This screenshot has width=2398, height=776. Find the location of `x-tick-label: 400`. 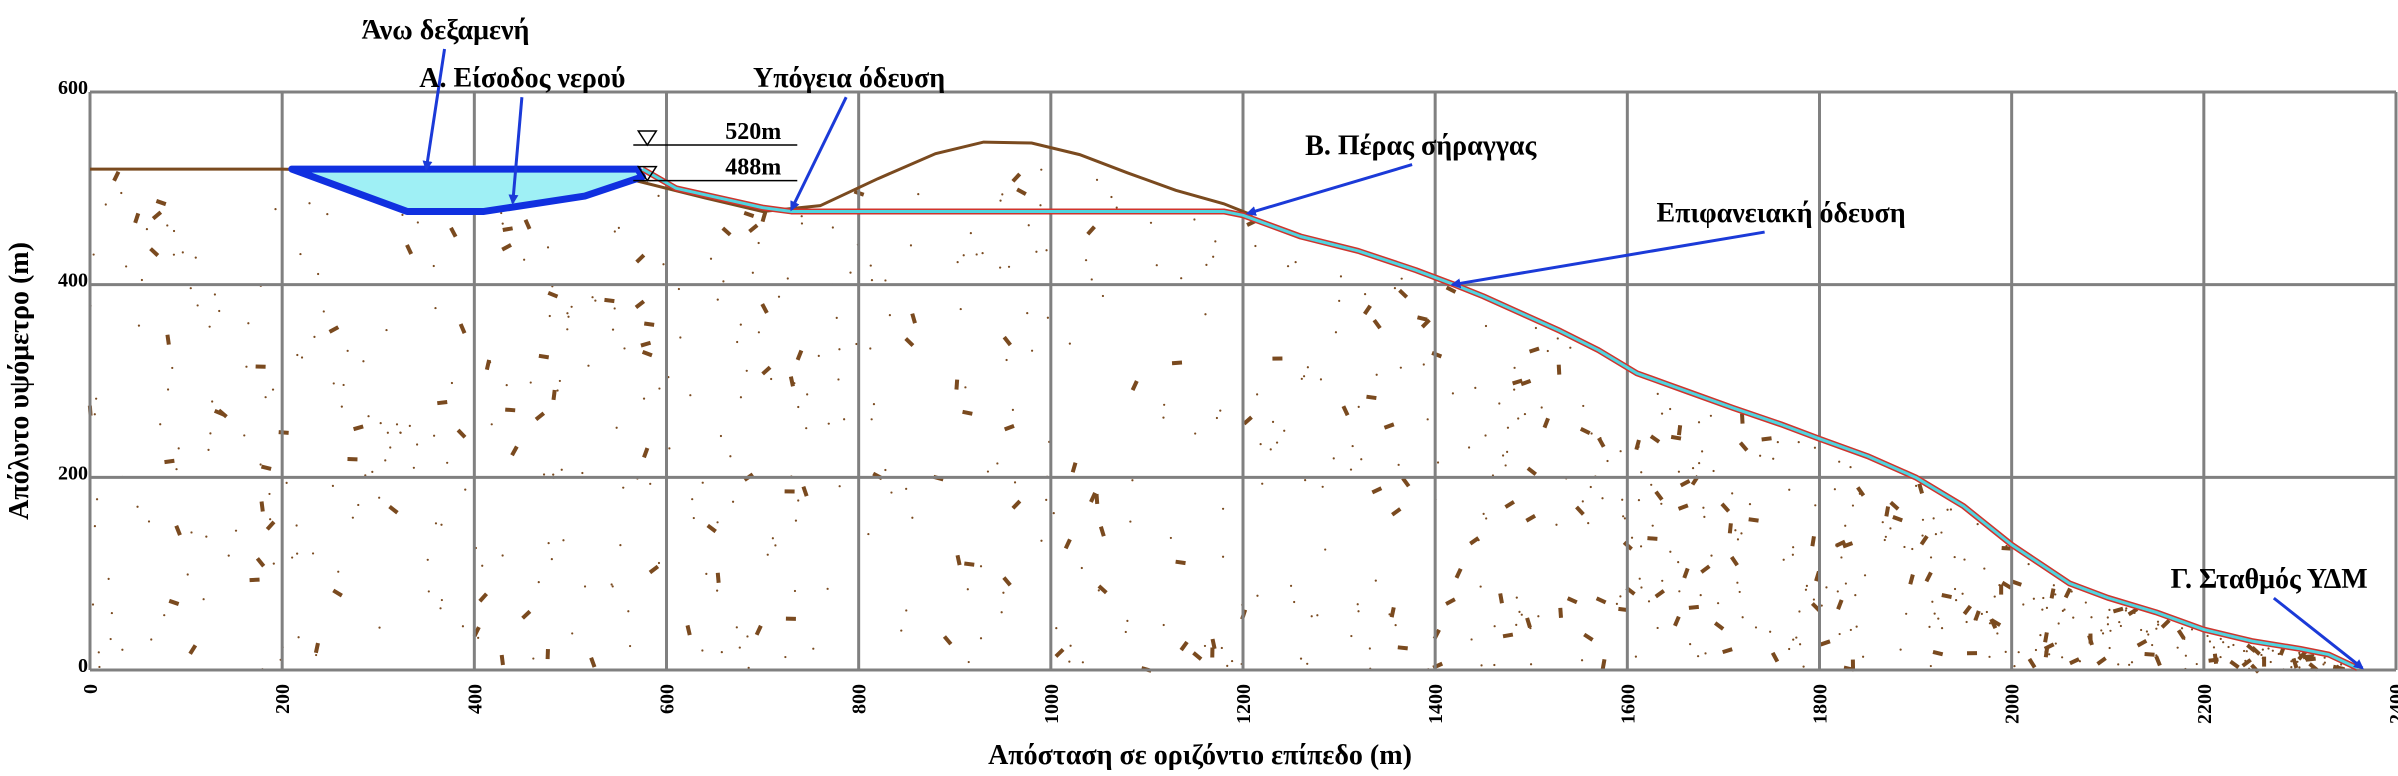

x-tick-label: 400 is located at coordinates (475, 699).